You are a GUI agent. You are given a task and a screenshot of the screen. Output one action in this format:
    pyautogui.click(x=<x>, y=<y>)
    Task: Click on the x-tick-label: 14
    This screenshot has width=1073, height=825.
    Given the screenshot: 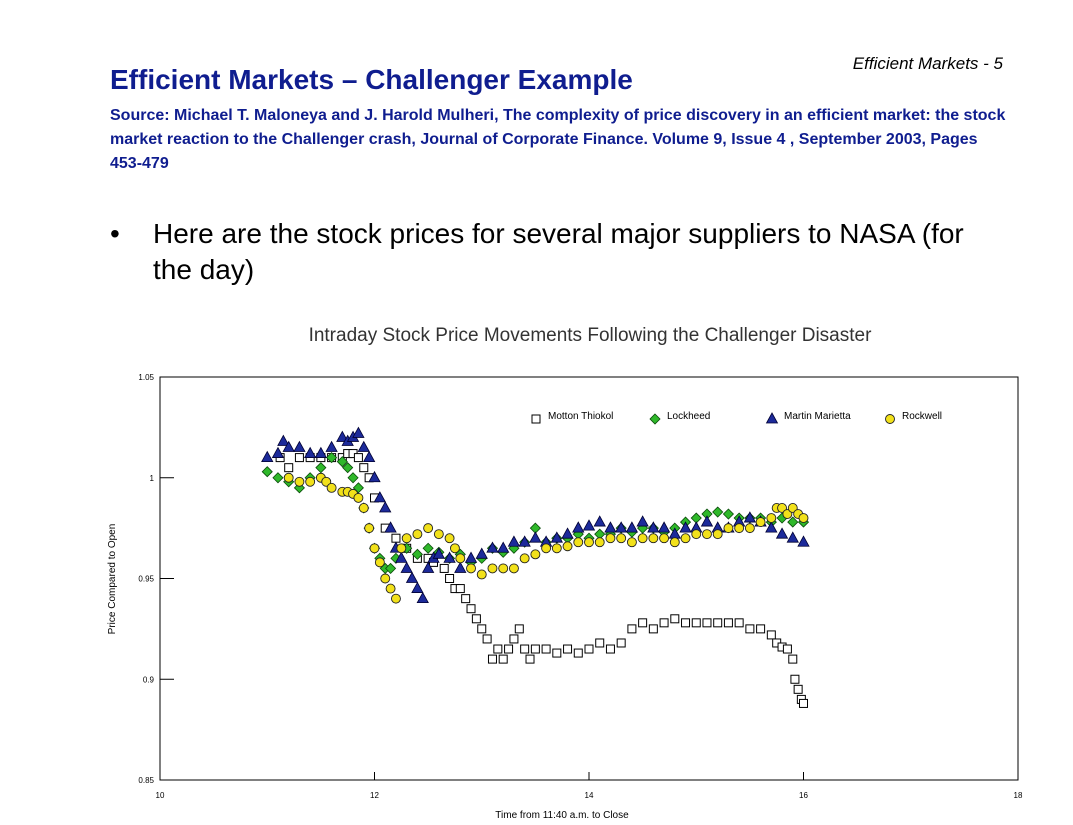 What is the action you would take?
    pyautogui.click(x=589, y=795)
    